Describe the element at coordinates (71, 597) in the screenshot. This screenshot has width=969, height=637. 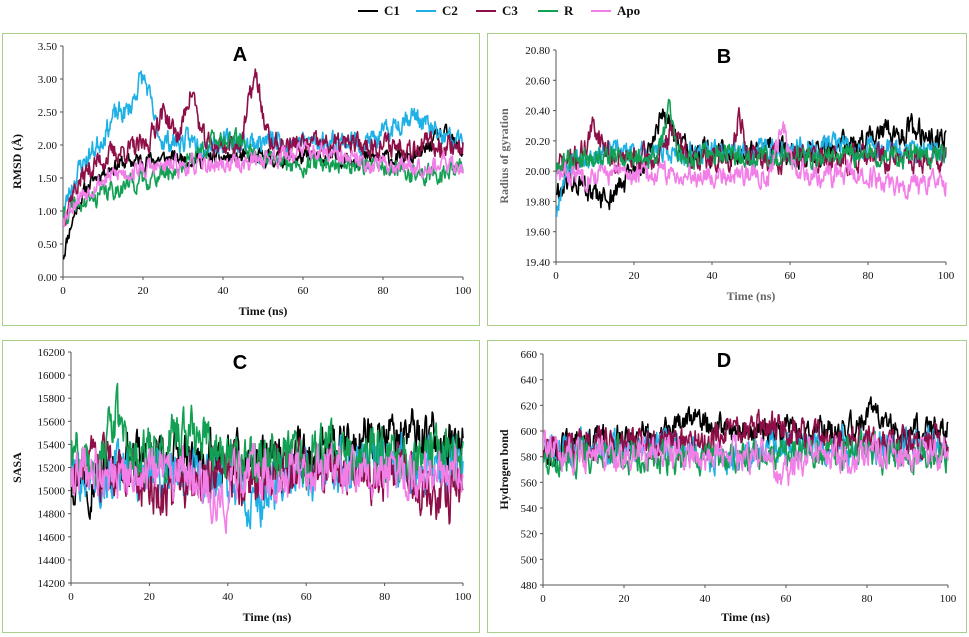
I see `chart-c-xtick-label: 0` at that location.